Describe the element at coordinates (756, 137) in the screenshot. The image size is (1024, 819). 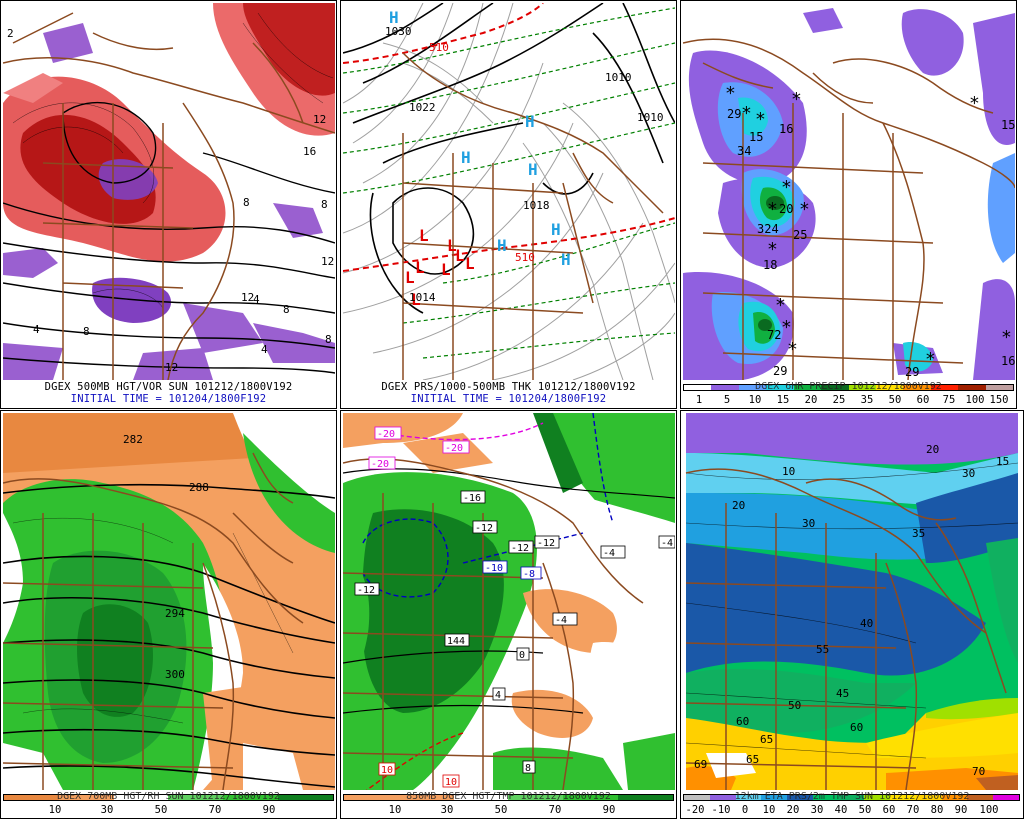
I see `svg-text: 15` at that location.